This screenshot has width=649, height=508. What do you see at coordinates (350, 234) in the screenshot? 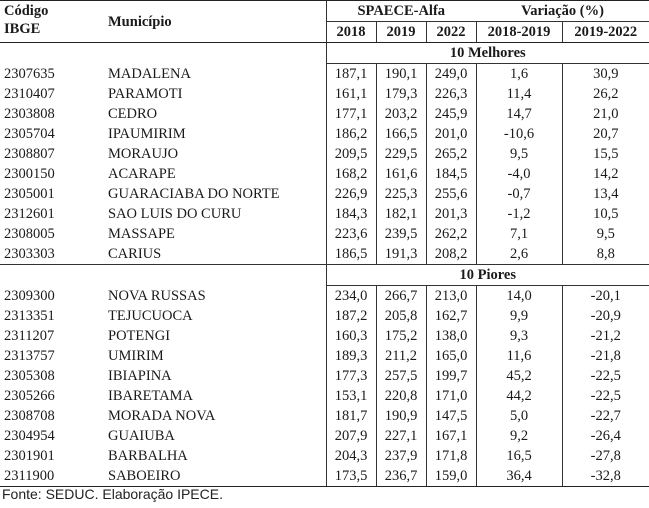
I see `cell-2018: 223,6` at bounding box center [350, 234].